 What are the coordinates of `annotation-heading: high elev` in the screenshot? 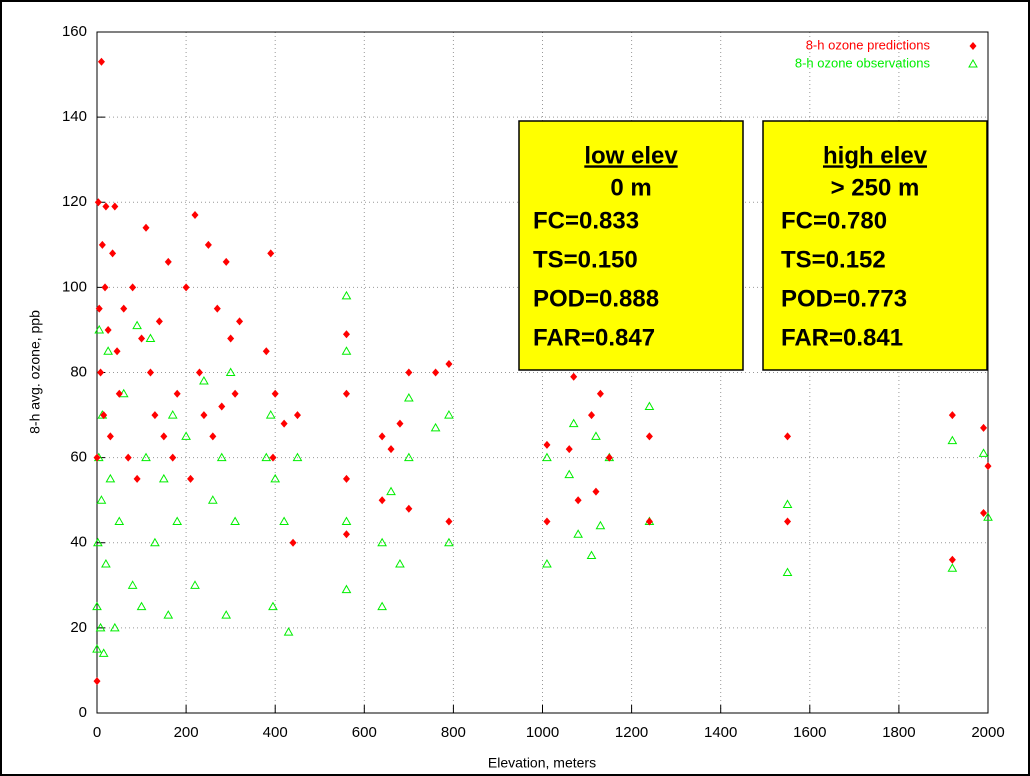 It's located at (875, 155).